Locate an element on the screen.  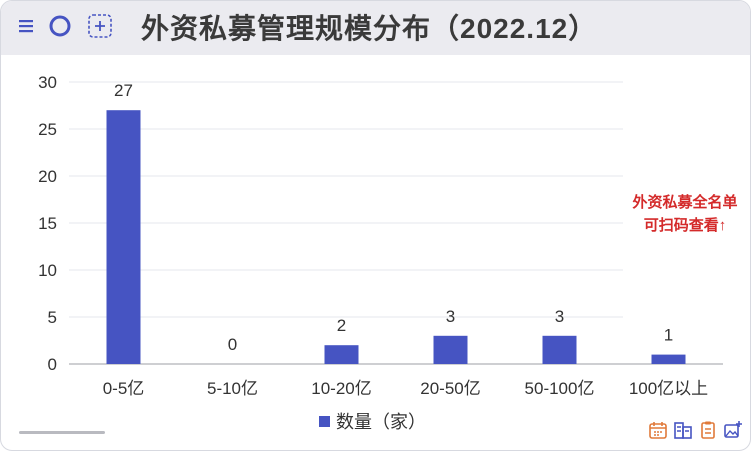
chart-header: 外资私募管理规模分布（2022.12） is located at coordinates (375, 28).